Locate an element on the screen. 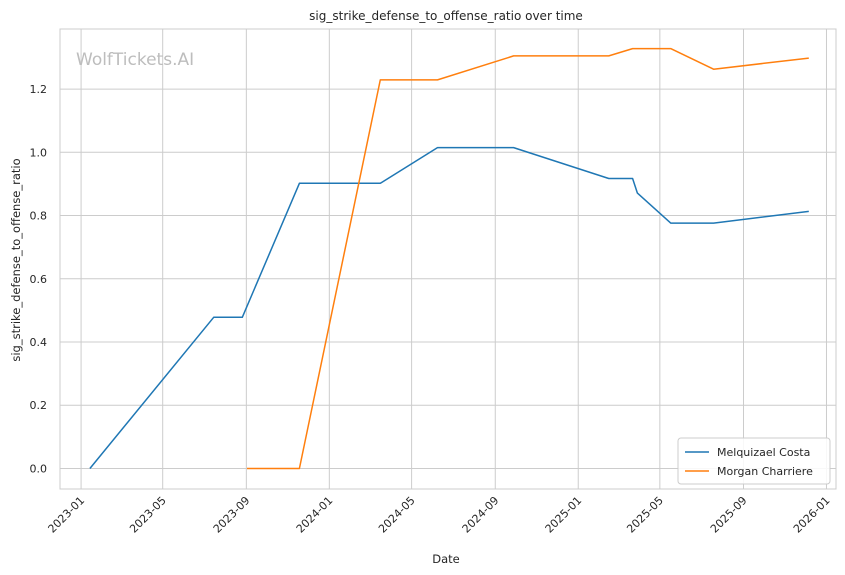 The width and height of the screenshot is (845, 575). y-axis-label: sig_strike_defense_to_offense_ratio is located at coordinates (16, 259).